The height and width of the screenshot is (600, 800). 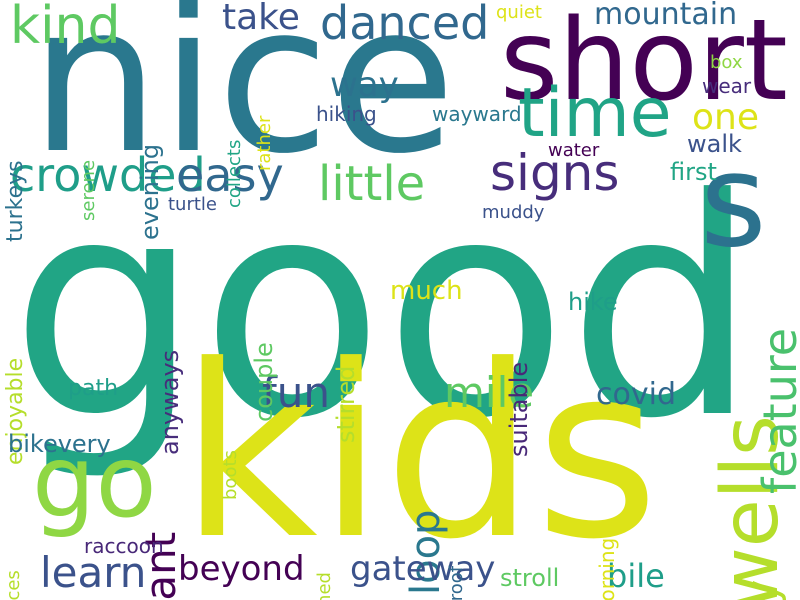 What do you see at coordinates (714, 144) in the screenshot?
I see `word-walk: walk` at bounding box center [714, 144].